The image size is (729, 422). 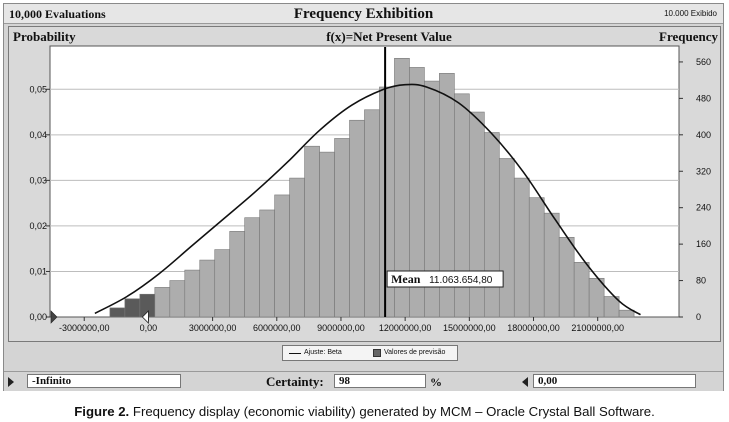 I want to click on x-tick-label: -3000000,00, so click(x=84, y=328).